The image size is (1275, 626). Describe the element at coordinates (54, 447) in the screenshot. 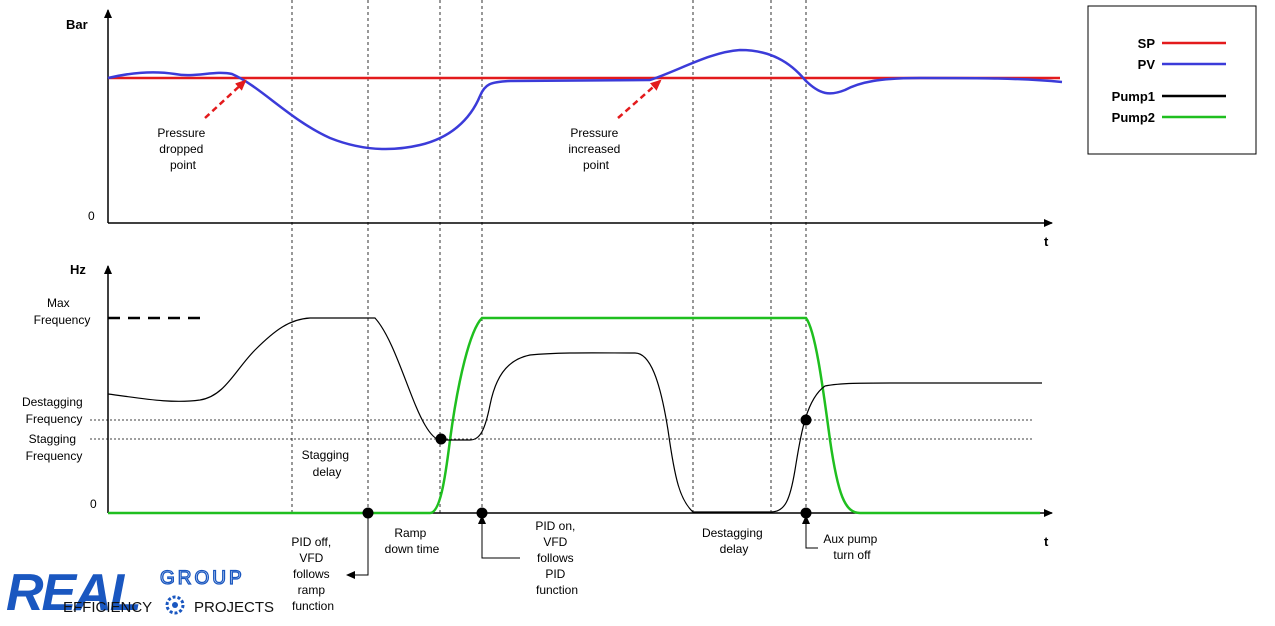

I see `stagging-frequency-label: Stagging Frequency` at that location.